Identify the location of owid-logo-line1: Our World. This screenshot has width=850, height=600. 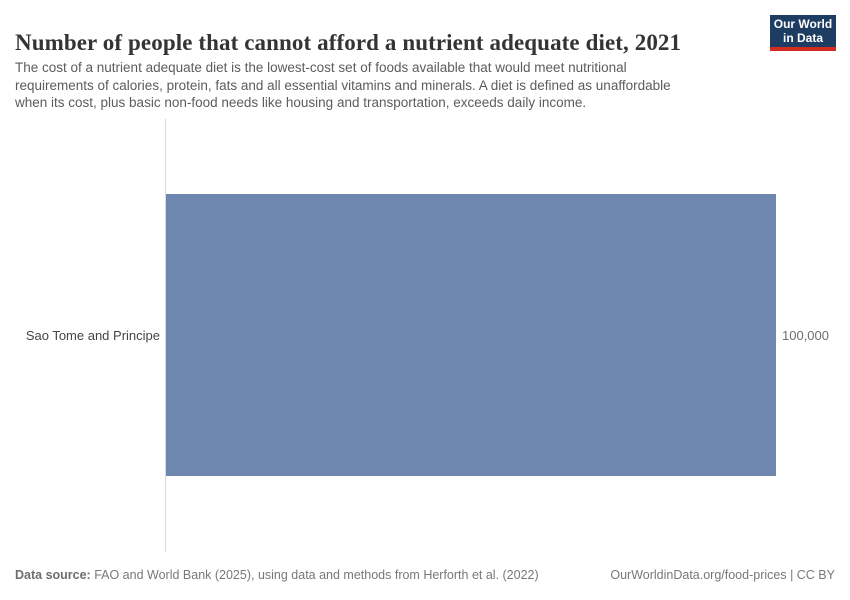
(803, 24).